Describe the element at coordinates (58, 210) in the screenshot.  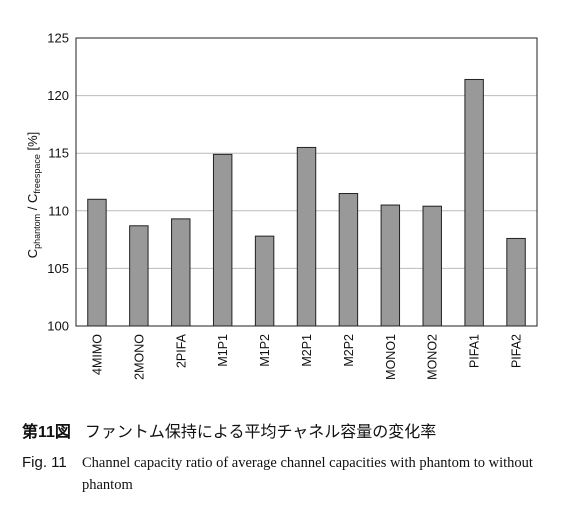
I see `y-tick-label: 110` at that location.